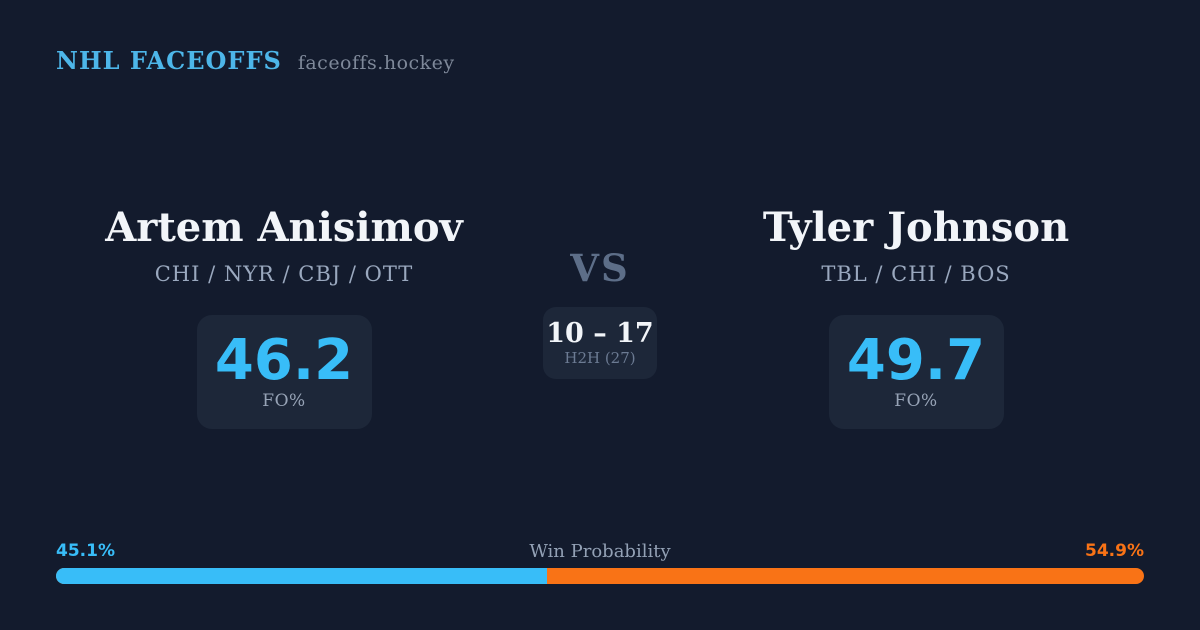 The height and width of the screenshot is (630, 1200). What do you see at coordinates (284, 360) in the screenshot?
I see `player-left-fo-pct: 46.2` at bounding box center [284, 360].